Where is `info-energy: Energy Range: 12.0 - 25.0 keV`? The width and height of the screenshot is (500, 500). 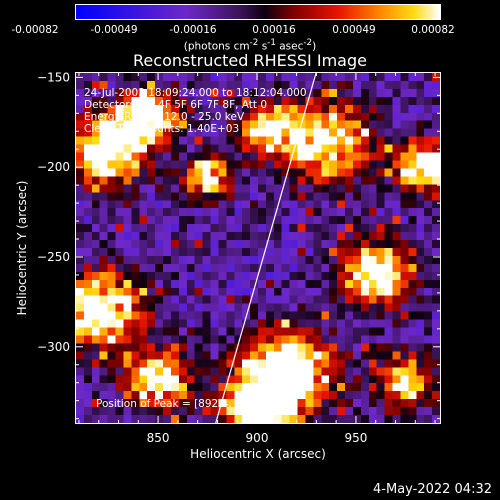
info-energy: Energy Range: 12.0 - 25.0 keV is located at coordinates (164, 117).